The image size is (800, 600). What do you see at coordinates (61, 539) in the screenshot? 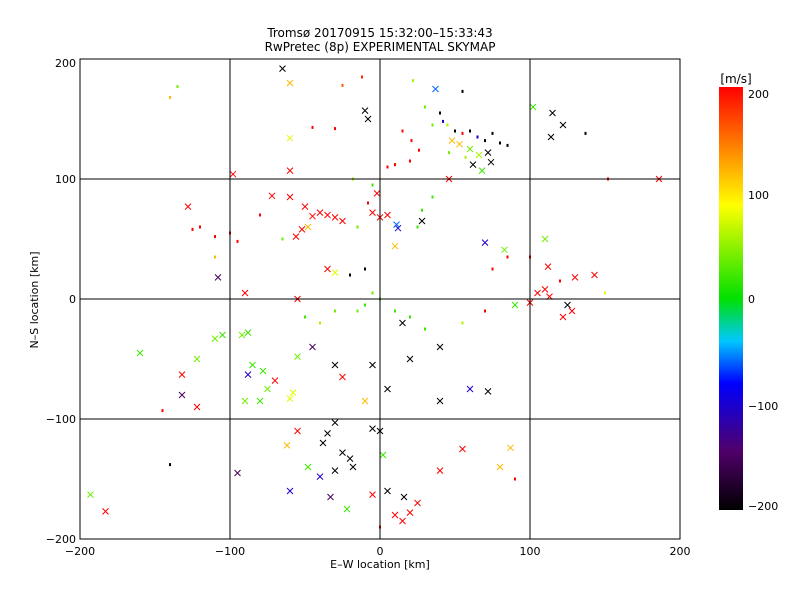
I see `y-tick-label: −200` at bounding box center [61, 539].